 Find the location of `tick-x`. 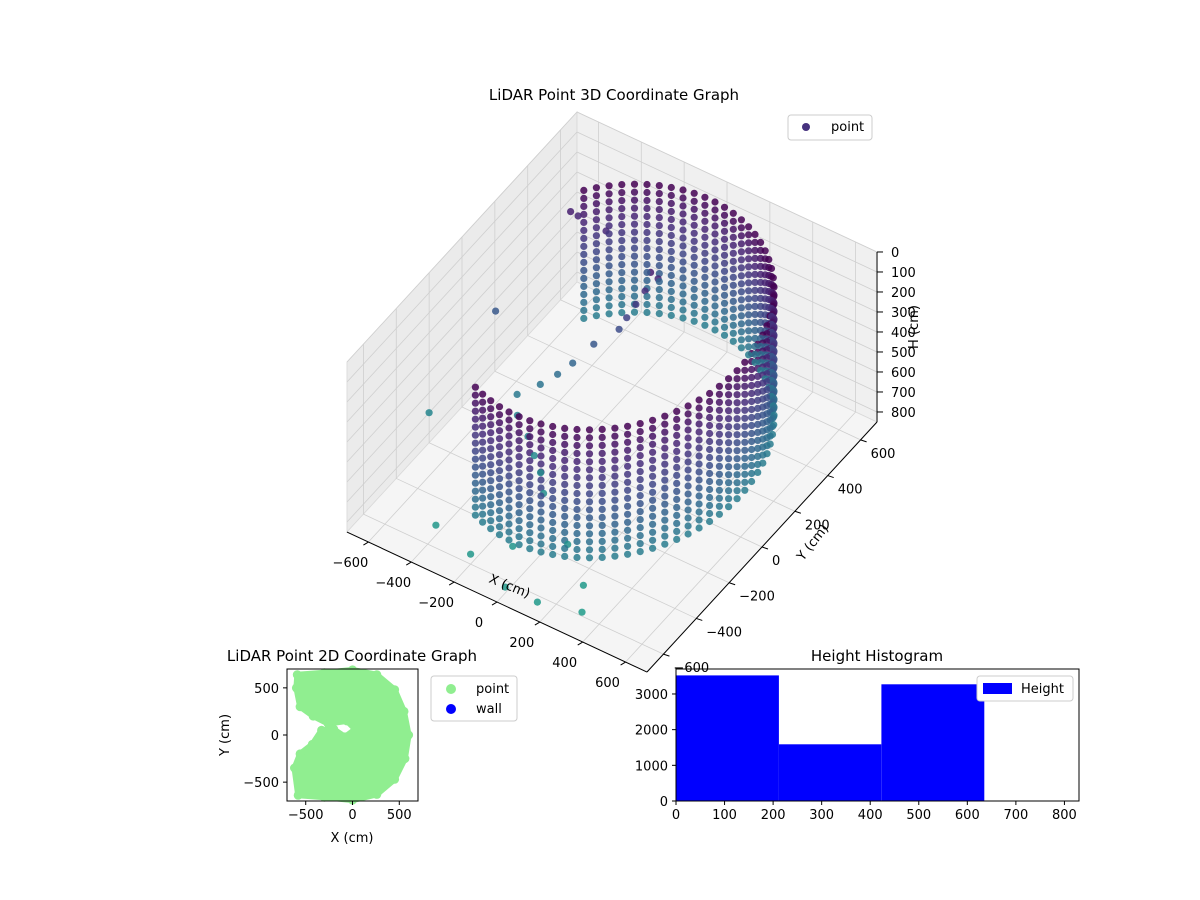

tick-x is located at coordinates (366, 543).